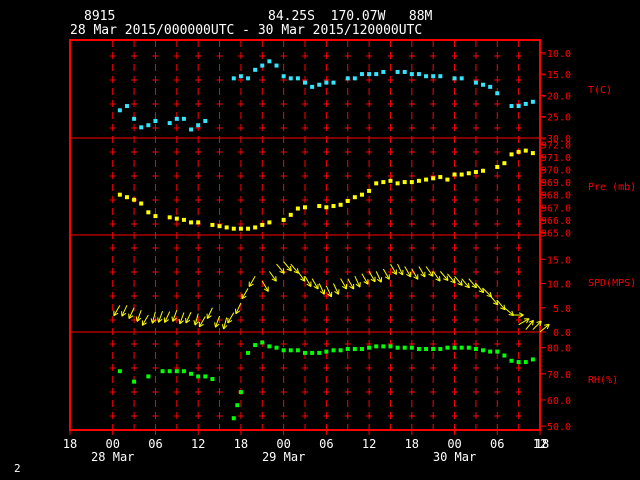 Image resolution: width=640 pixels, height=480 pixels. What do you see at coordinates (612, 283) in the screenshot?
I see `series-name-label: SPD(MPS)` at bounding box center [612, 283].